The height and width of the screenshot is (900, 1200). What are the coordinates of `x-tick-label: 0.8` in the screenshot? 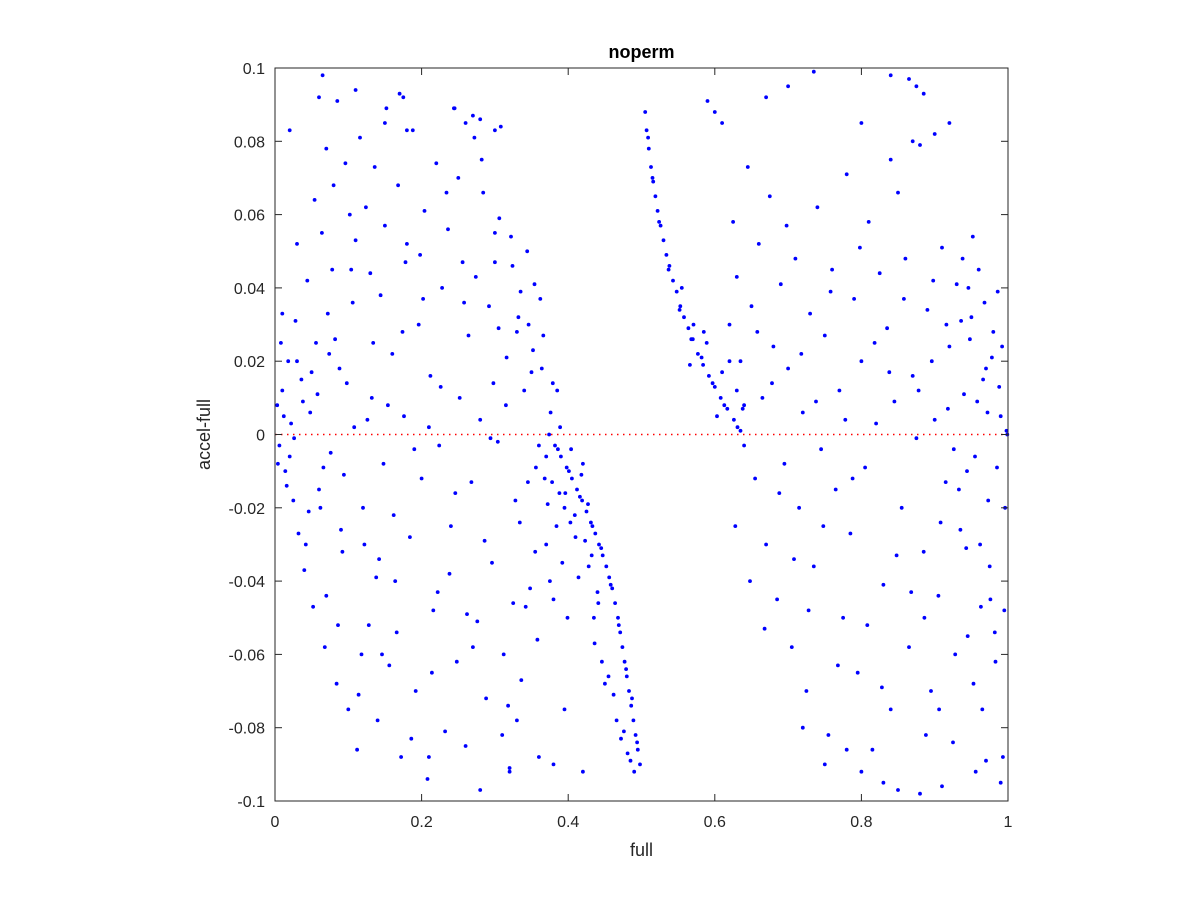 It's located at (861, 822).